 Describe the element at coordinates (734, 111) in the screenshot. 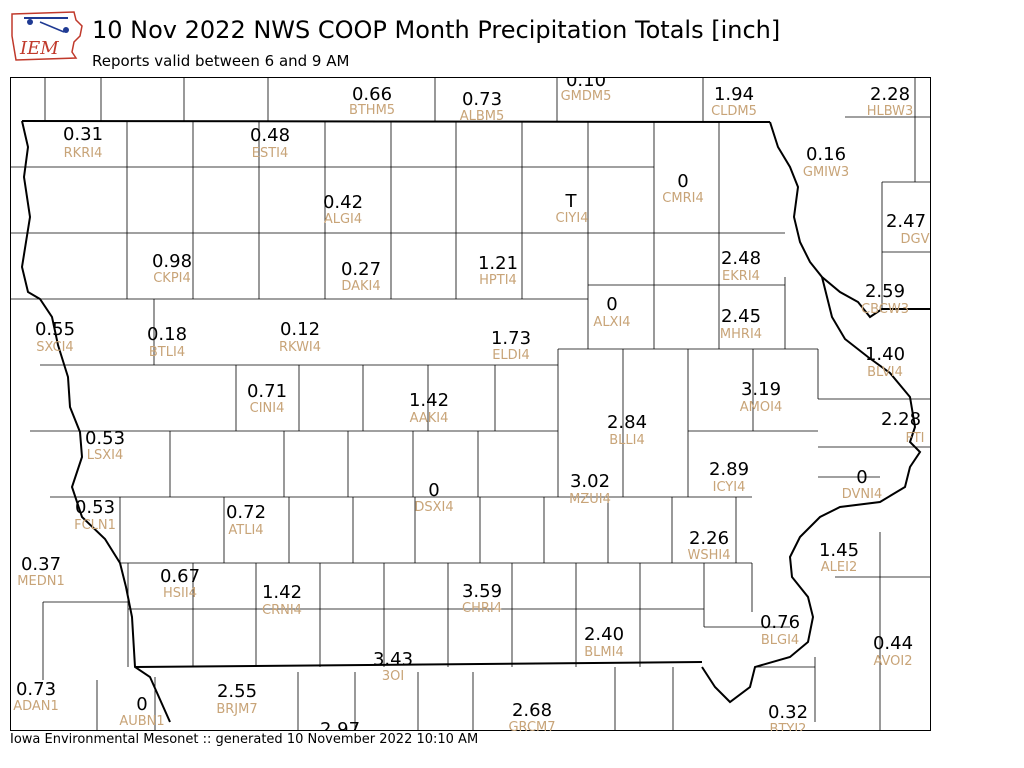

I see `station-id: CLDM5` at that location.